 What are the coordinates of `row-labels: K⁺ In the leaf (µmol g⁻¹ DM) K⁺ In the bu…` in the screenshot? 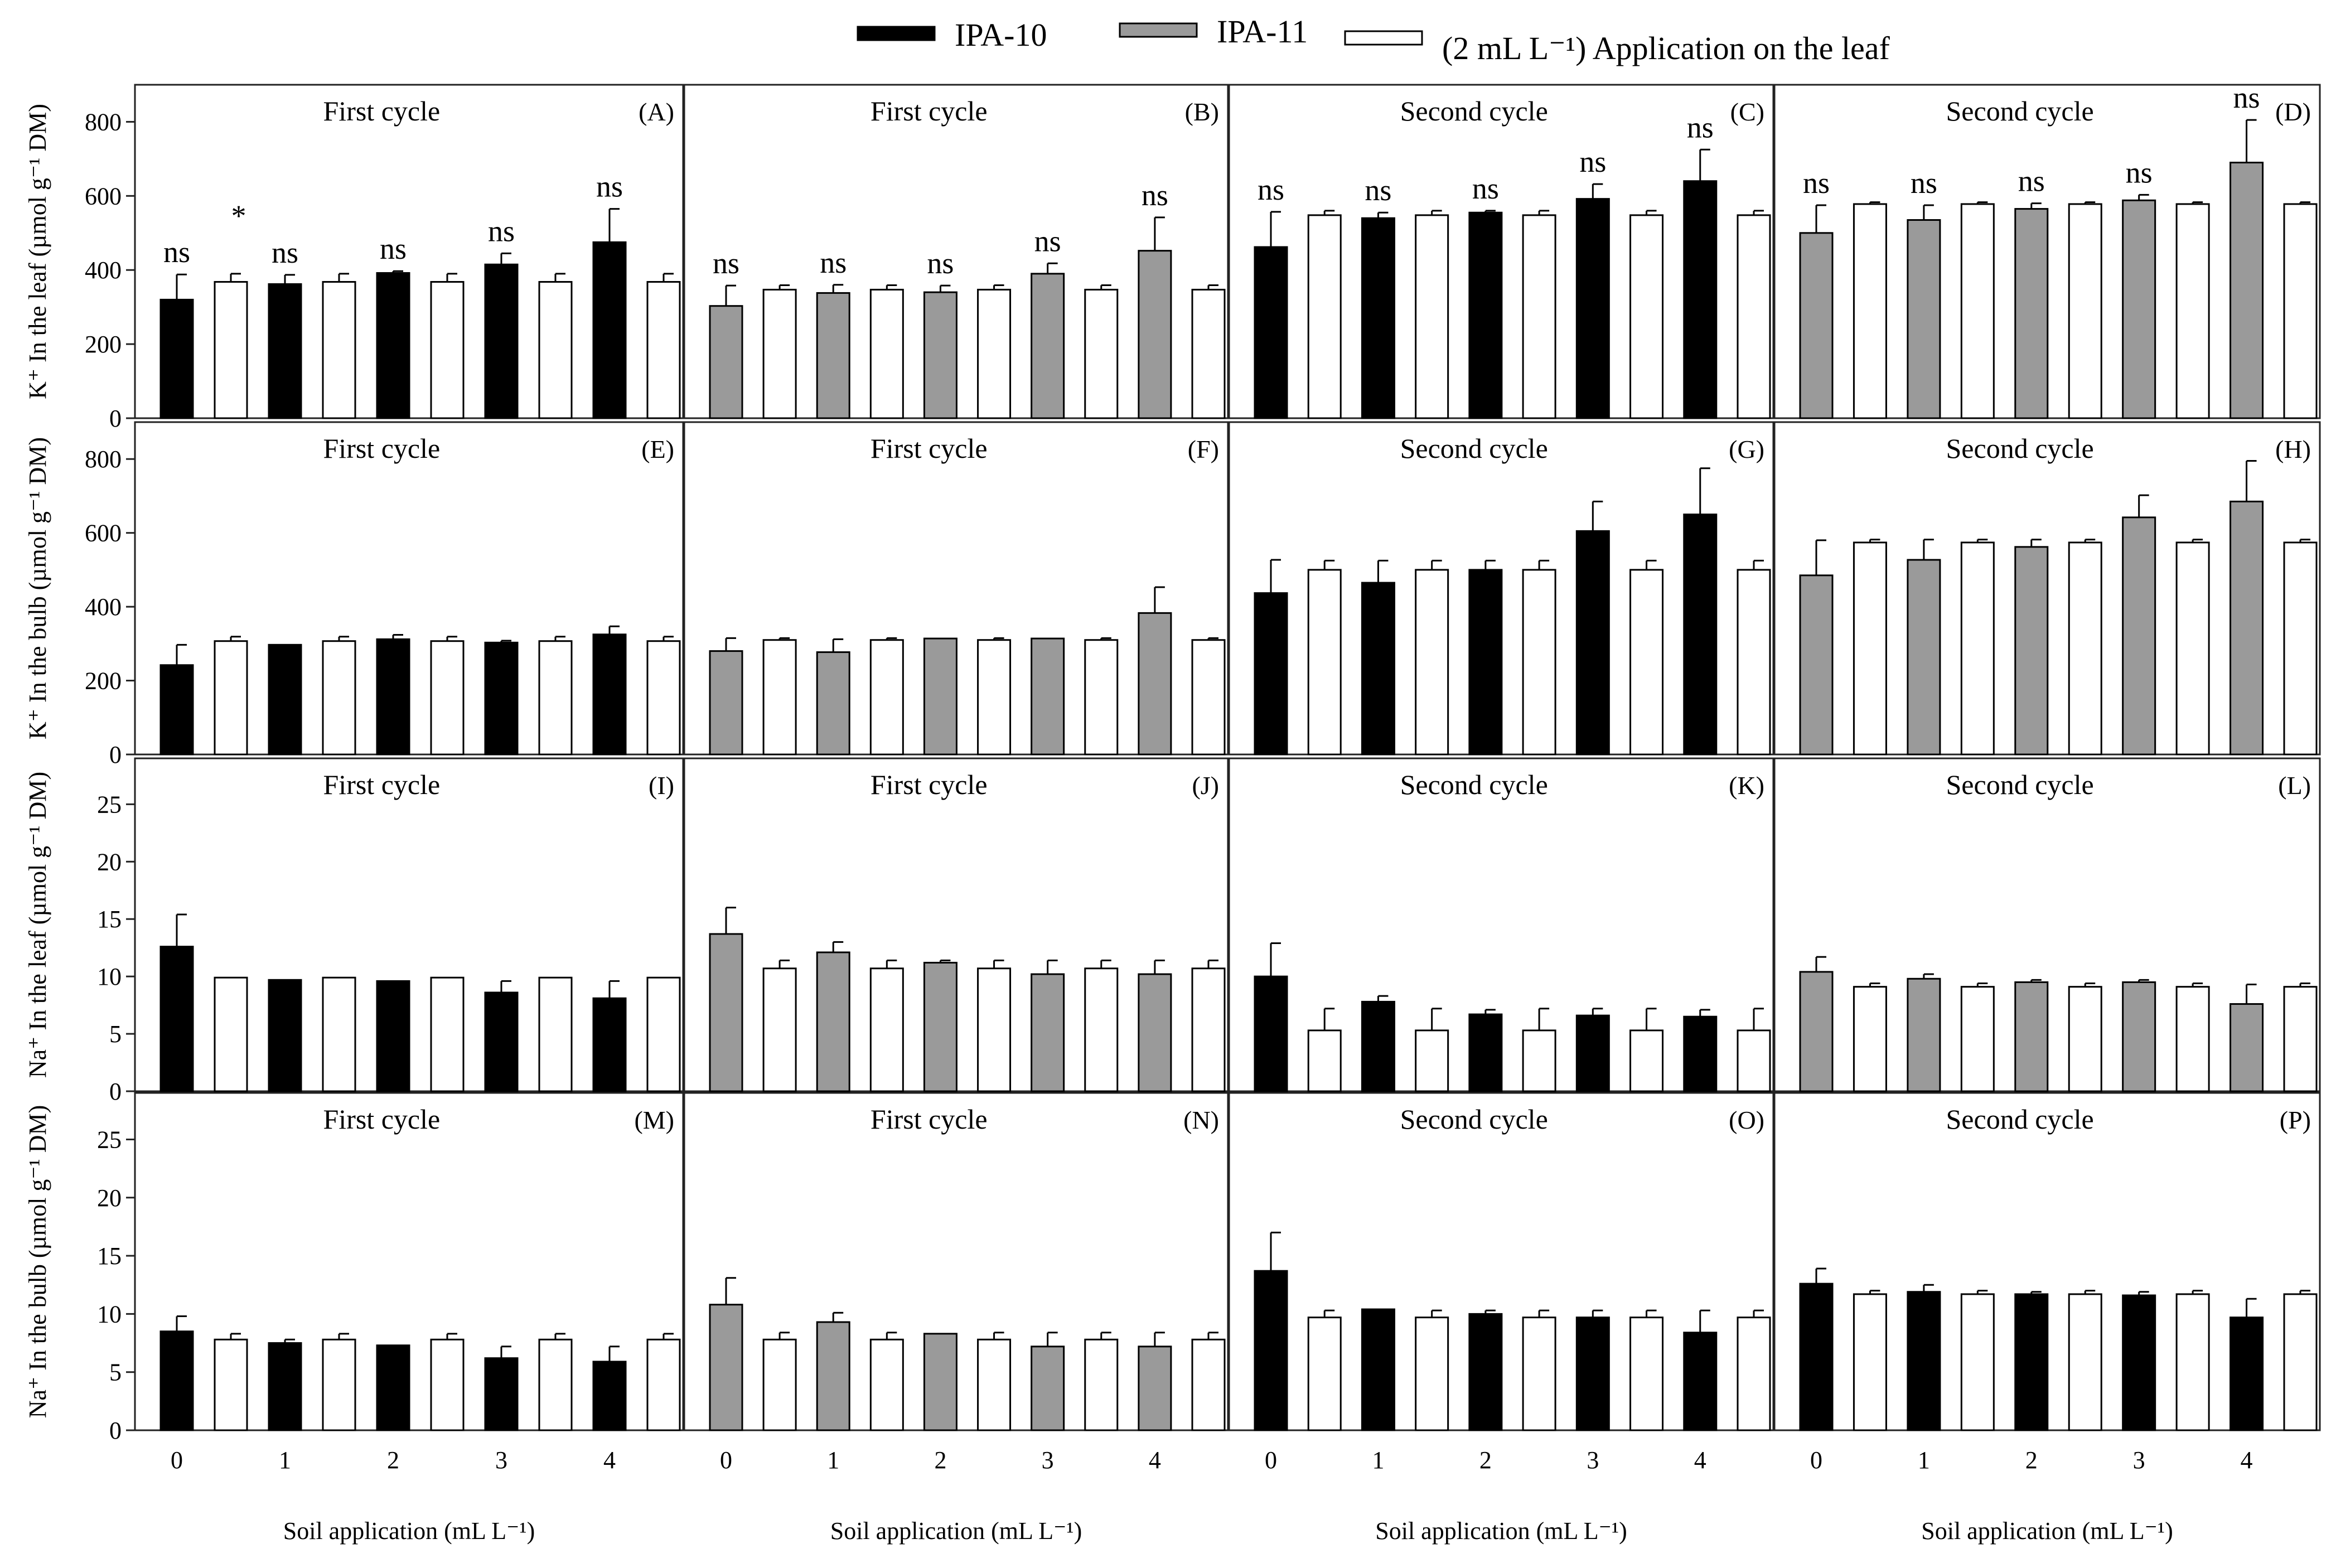 It's located at (37, 761).